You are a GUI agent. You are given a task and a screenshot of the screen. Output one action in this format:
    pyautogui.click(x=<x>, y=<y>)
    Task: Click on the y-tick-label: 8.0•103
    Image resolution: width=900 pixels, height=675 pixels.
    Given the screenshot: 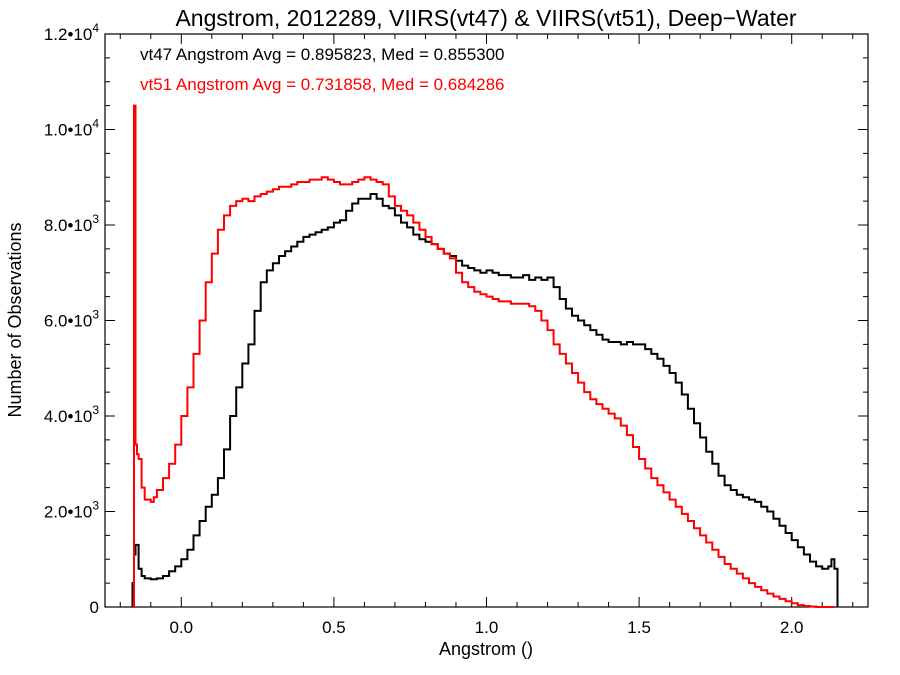 What is the action you would take?
    pyautogui.click(x=72, y=223)
    